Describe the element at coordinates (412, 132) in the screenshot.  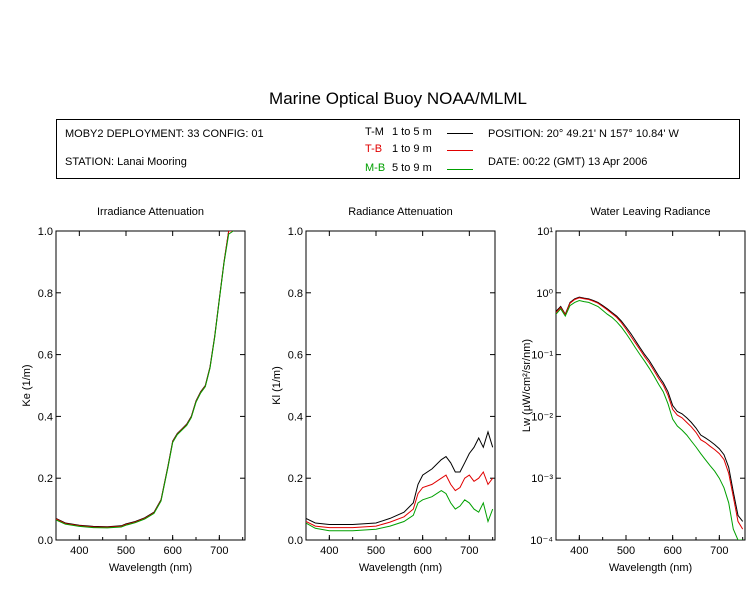
I see `legend-range-tm: 1 to 5 m` at that location.